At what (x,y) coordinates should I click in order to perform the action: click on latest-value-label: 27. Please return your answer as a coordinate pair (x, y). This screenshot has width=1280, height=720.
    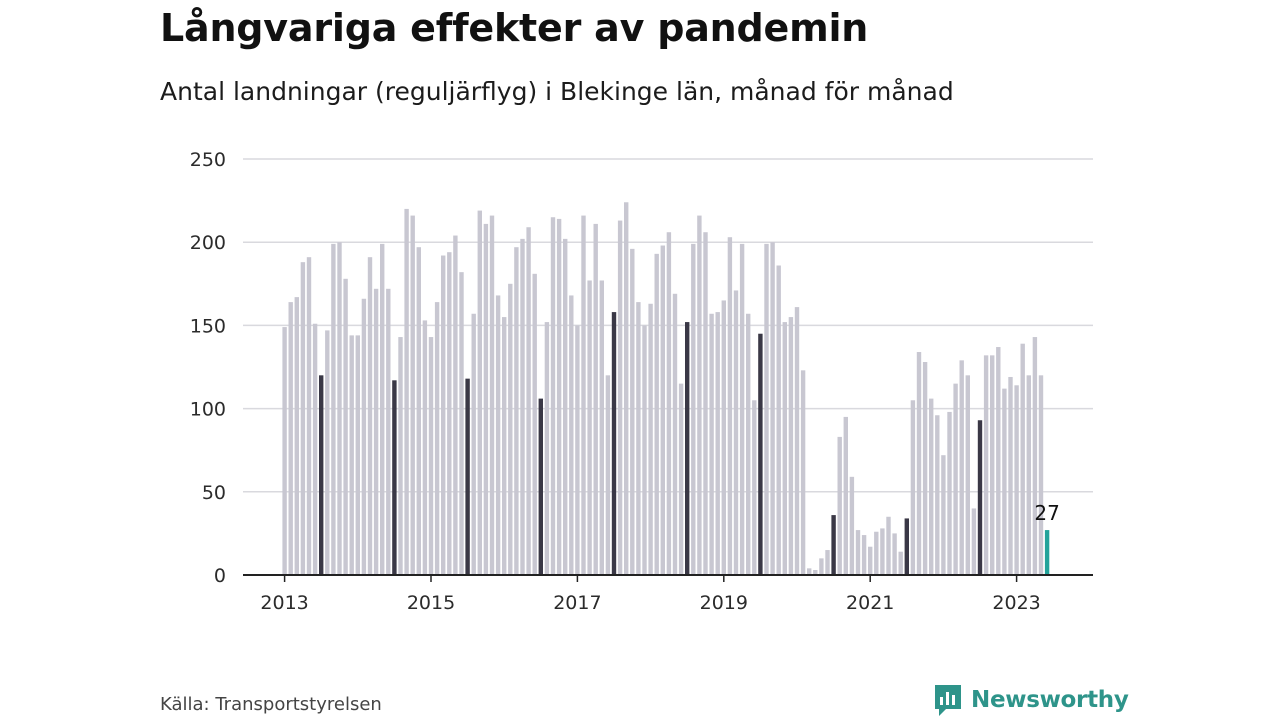
    Looking at the image, I should click on (1046, 513).